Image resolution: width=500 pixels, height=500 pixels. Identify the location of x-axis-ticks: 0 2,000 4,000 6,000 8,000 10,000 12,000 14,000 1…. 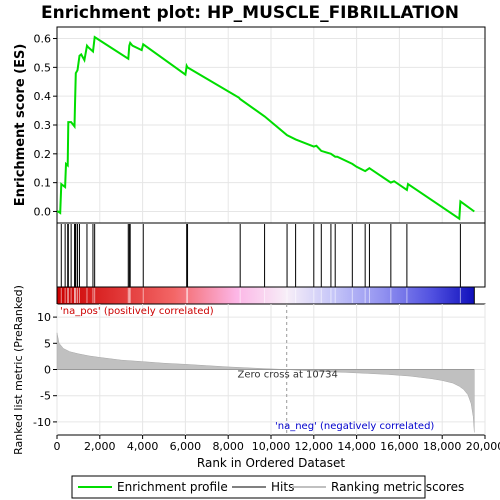
(277, 444).